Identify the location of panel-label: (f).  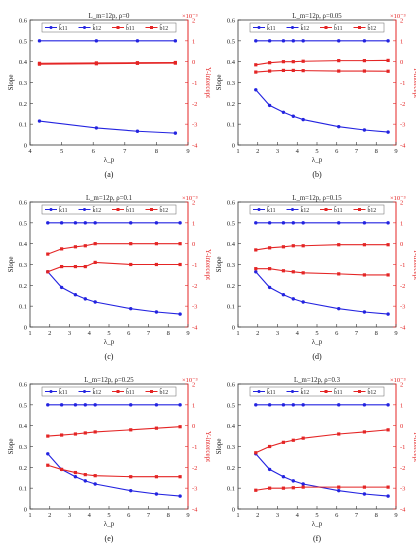
(317, 538).